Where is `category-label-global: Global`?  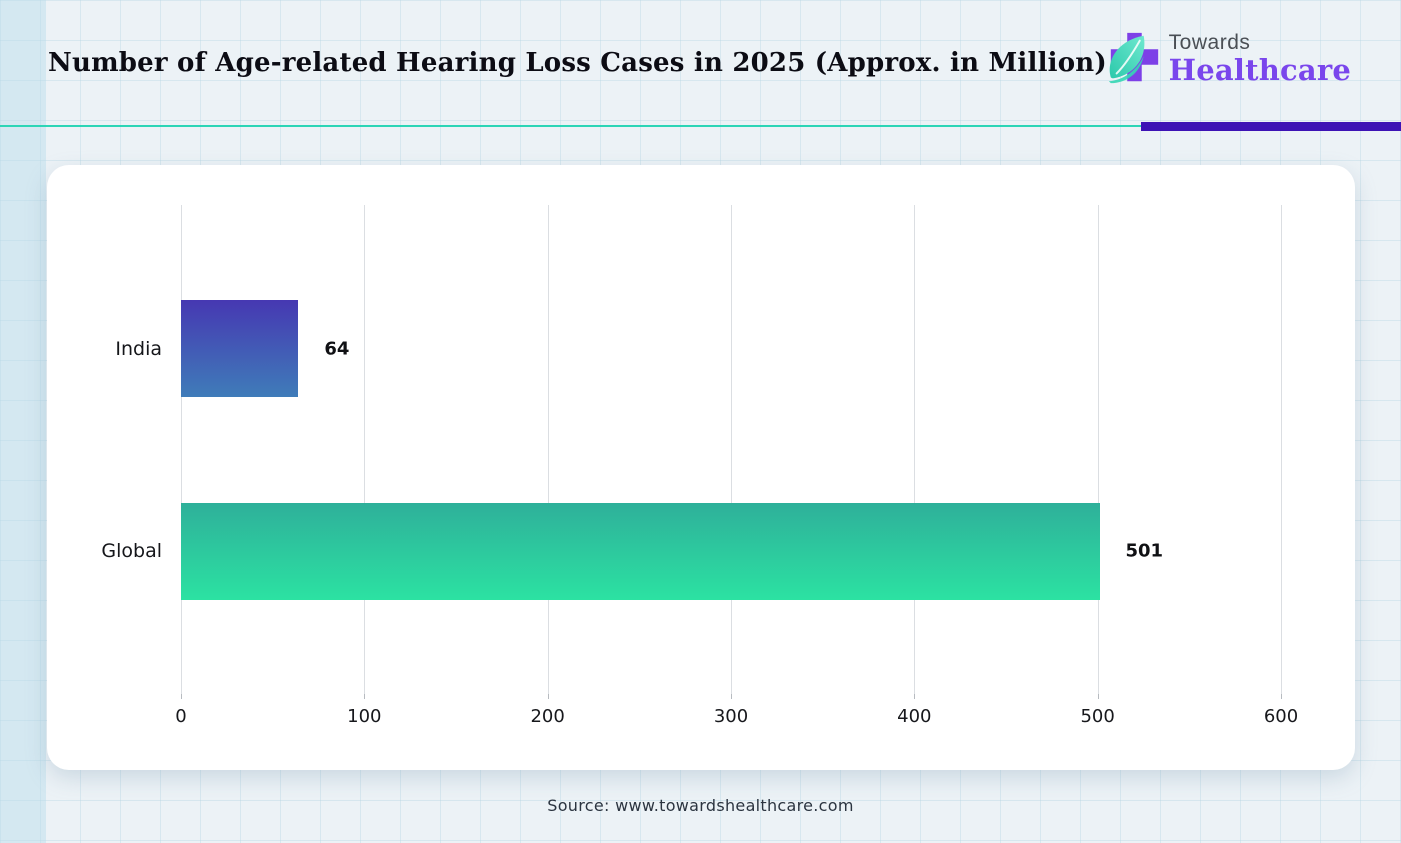
category-label-global: Global is located at coordinates (131, 551).